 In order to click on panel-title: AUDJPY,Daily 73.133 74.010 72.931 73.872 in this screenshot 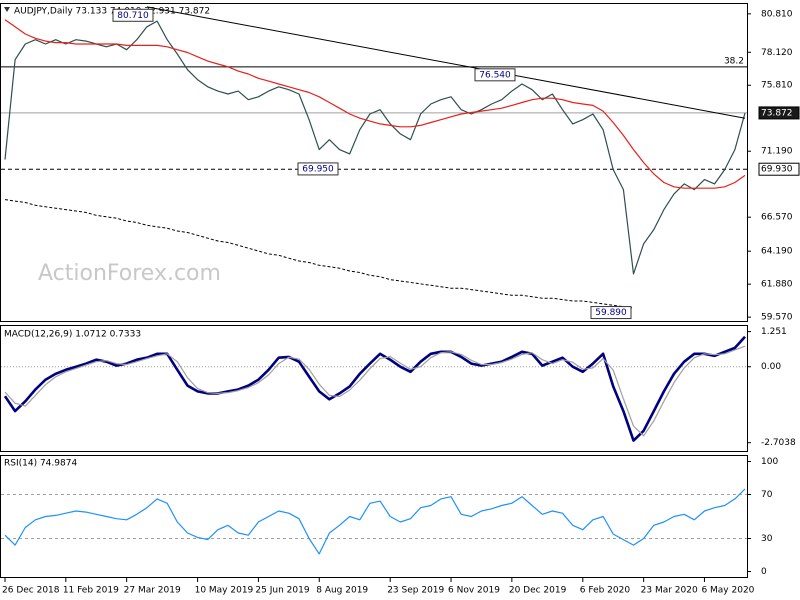, I will do `click(112, 12)`.